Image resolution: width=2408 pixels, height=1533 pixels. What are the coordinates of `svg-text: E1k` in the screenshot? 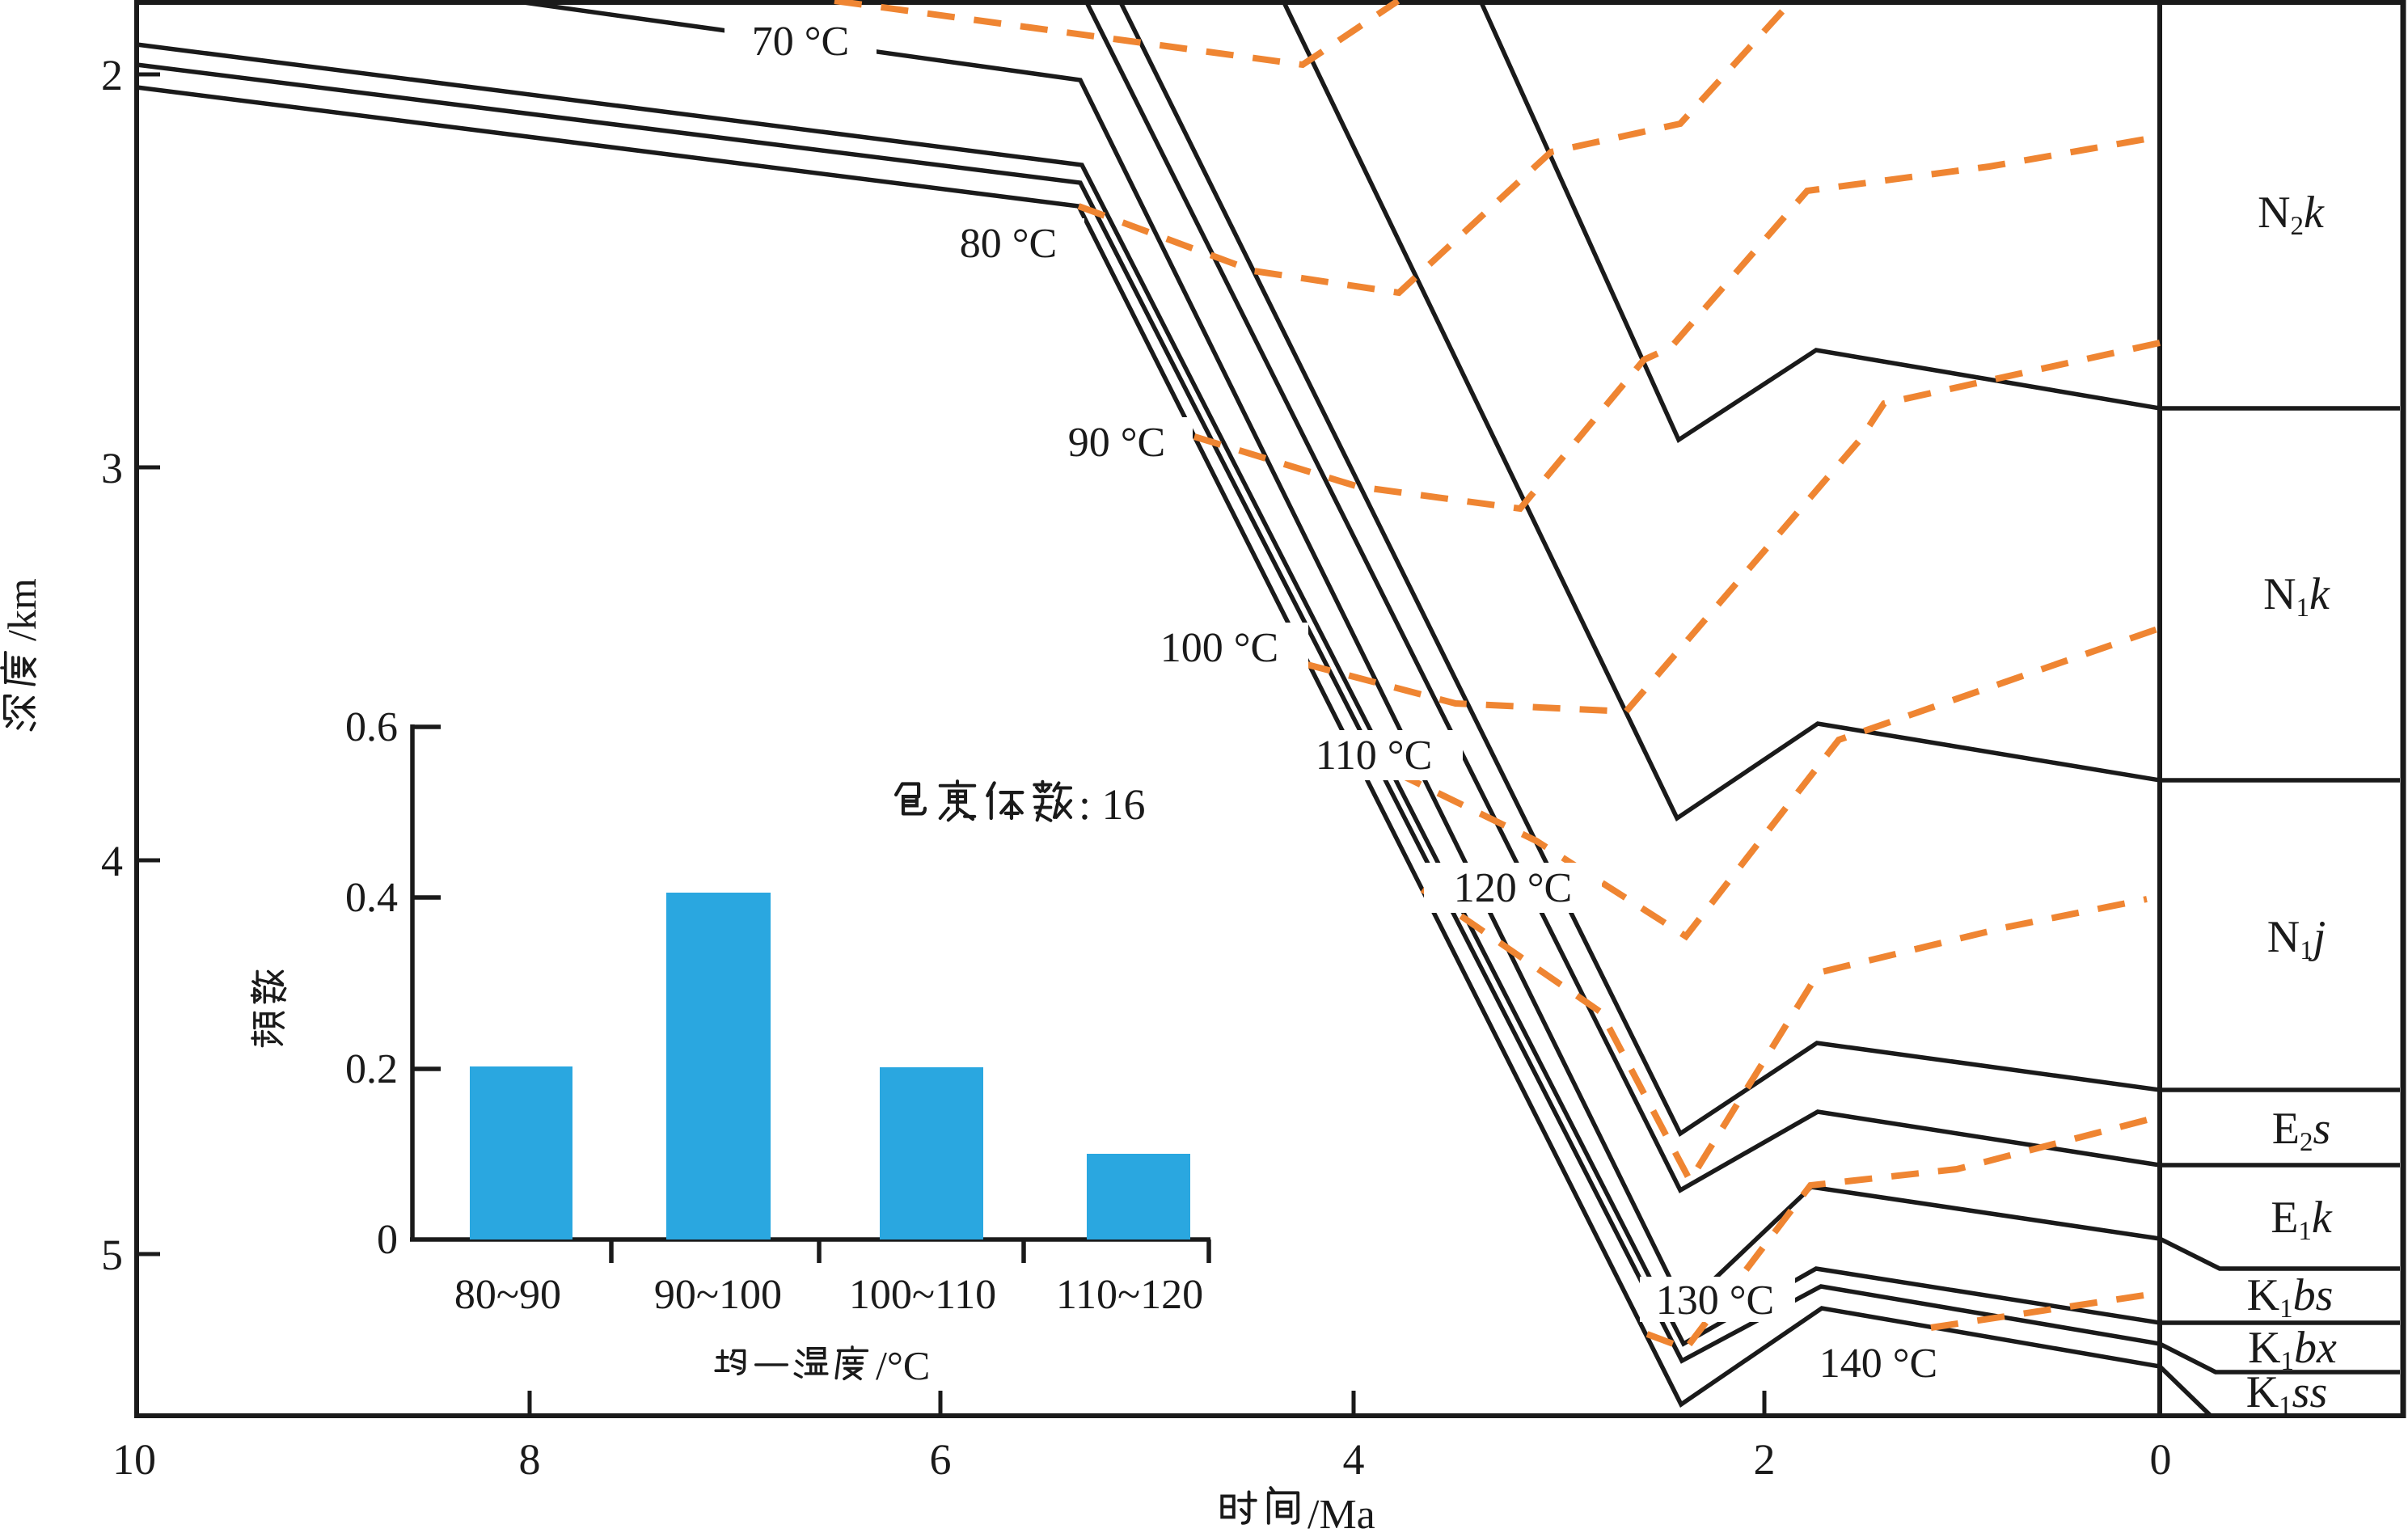 It's located at (2302, 1219).